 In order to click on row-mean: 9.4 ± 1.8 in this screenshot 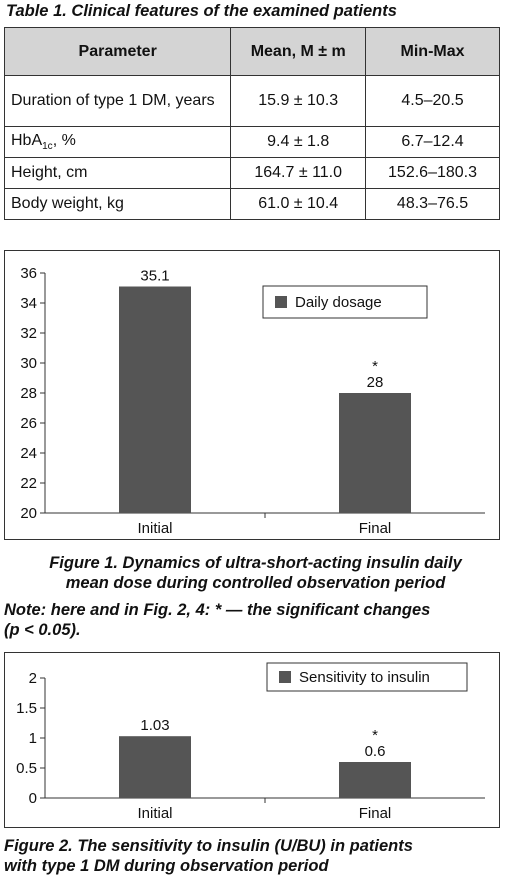, I will do `click(298, 142)`.